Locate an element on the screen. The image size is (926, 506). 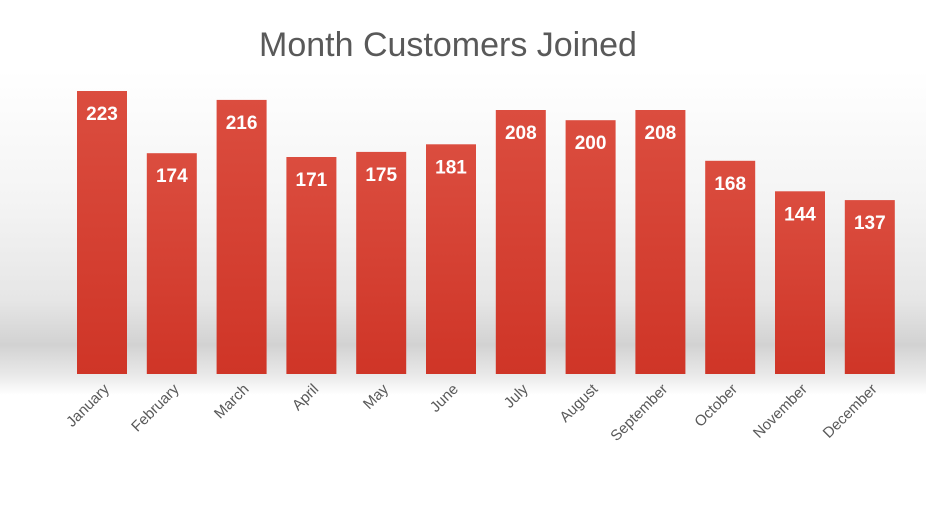
data-label-april: 171 is located at coordinates (312, 180).